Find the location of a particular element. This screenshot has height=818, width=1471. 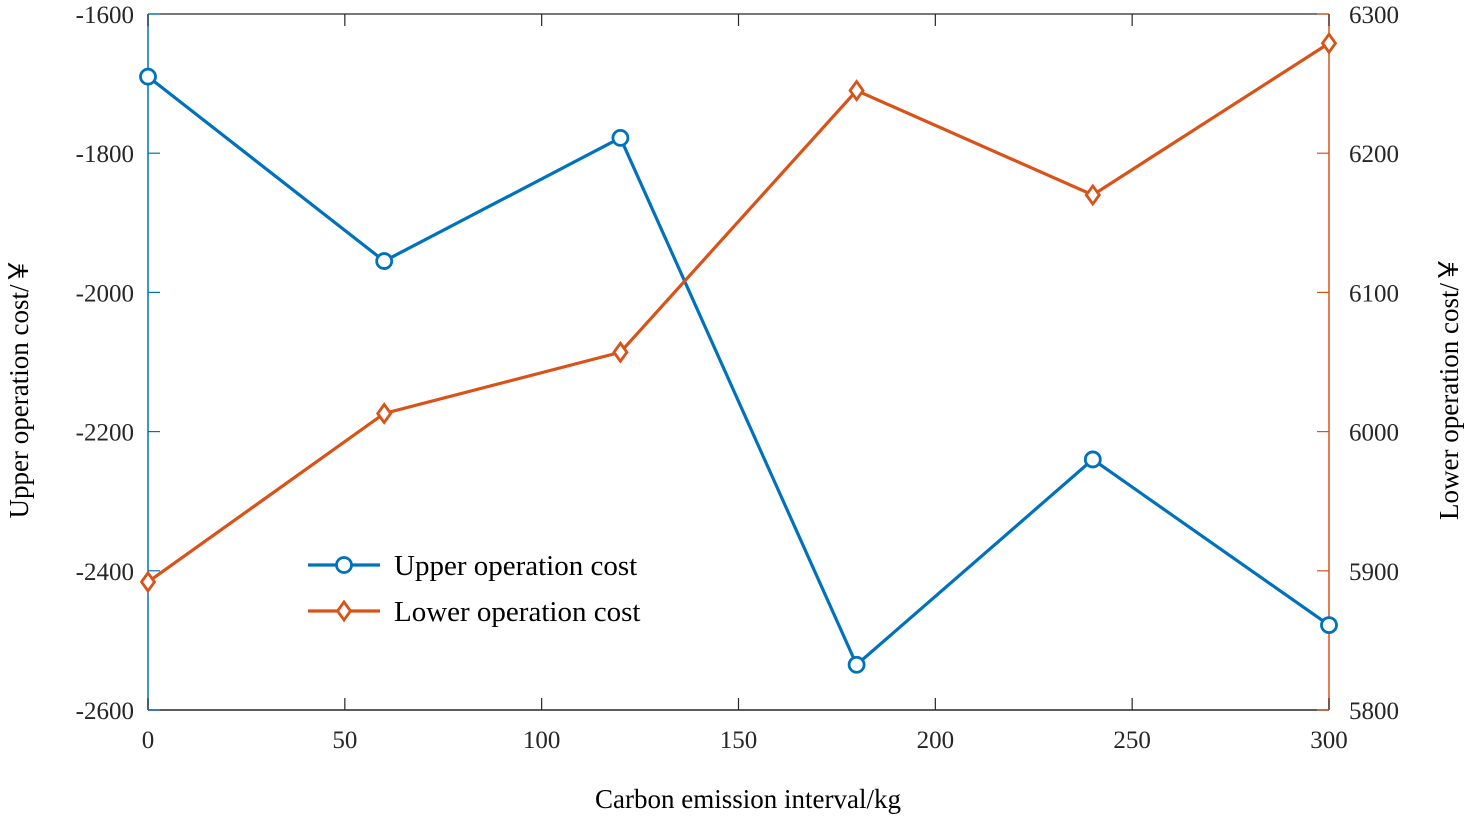

x-tick-label: 150 is located at coordinates (739, 740).